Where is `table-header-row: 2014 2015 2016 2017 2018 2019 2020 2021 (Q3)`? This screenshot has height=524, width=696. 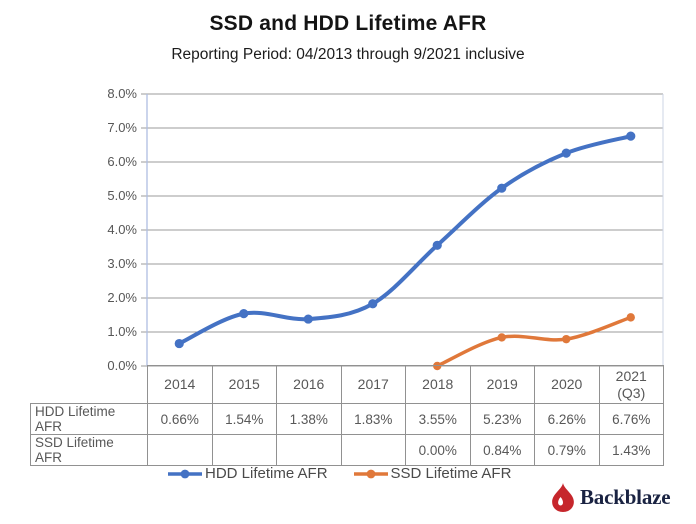
table-header-row: 2014 2015 2016 2017 2018 2019 2020 2021 (Q3) is located at coordinates (347, 384).